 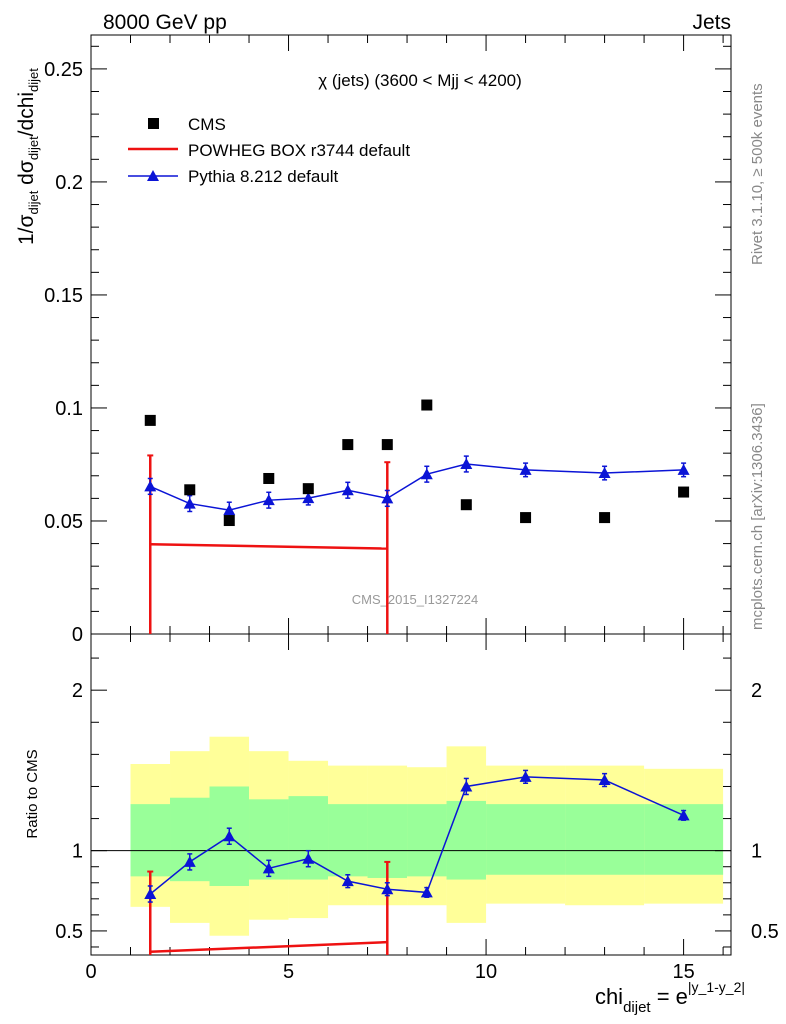 What do you see at coordinates (28, 156) in the screenshot?
I see `main-y-label: 1/σdijet dσdijet/dchidijet` at bounding box center [28, 156].